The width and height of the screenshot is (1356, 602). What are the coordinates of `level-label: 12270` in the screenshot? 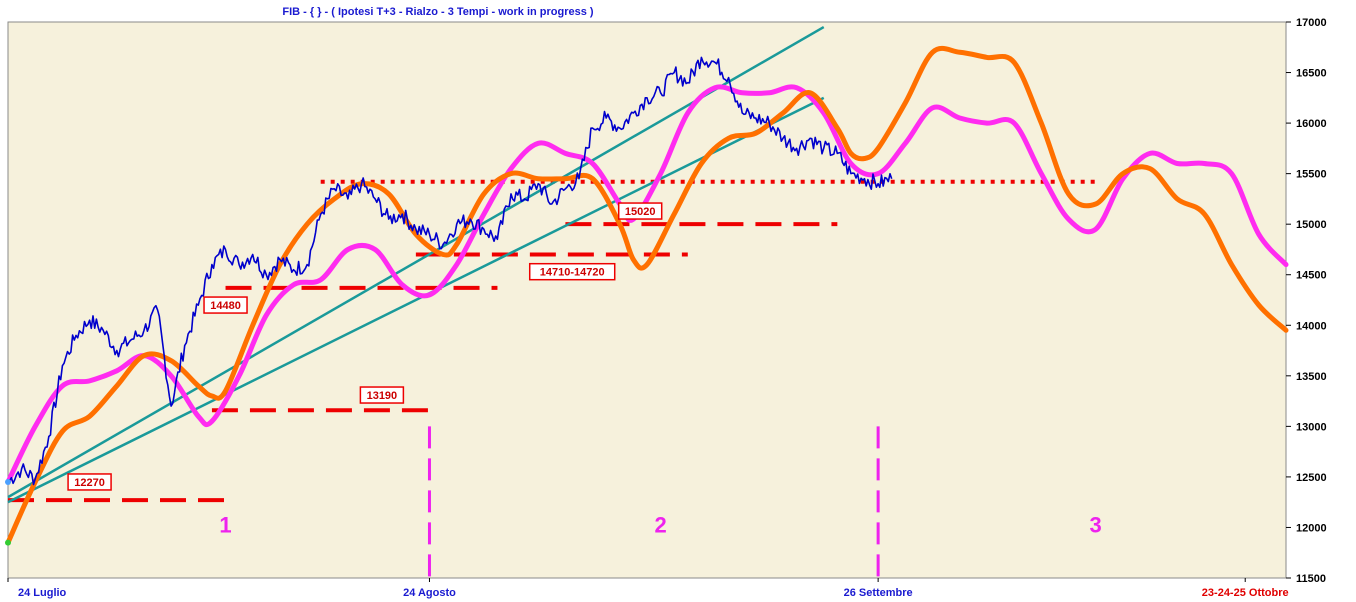 It's located at (89, 483).